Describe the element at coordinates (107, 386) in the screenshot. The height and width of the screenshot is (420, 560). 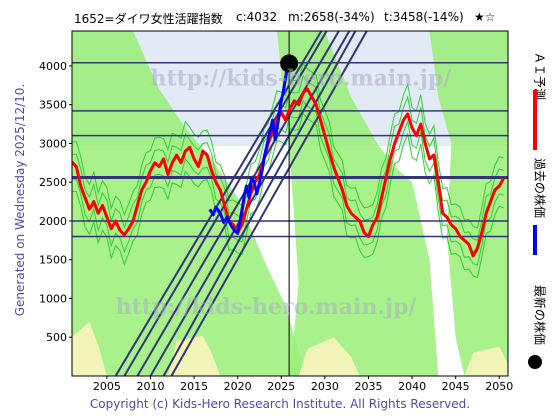
I see `x-tick-label-0: 2005` at that location.